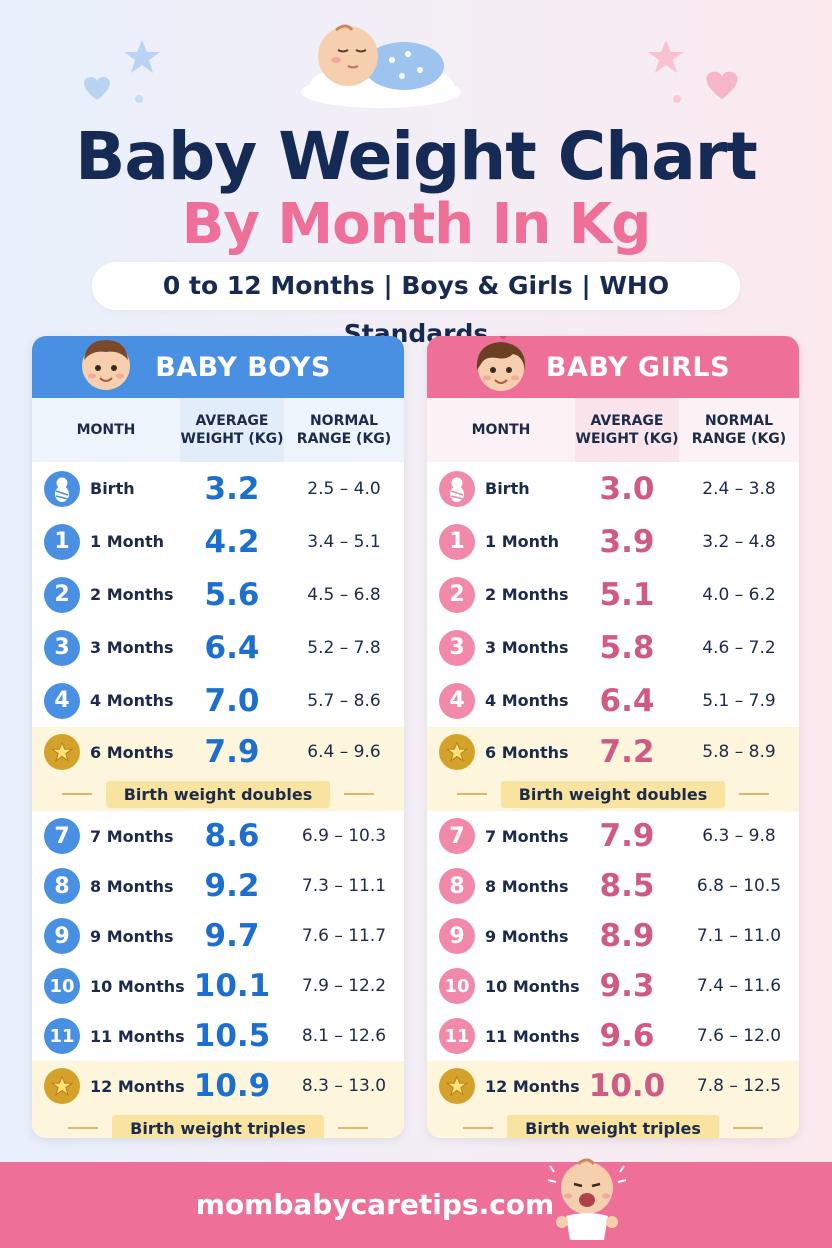 The height and width of the screenshot is (1248, 832). What do you see at coordinates (375, 1204) in the screenshot?
I see `website-link: mombabycaretips.com` at bounding box center [375, 1204].